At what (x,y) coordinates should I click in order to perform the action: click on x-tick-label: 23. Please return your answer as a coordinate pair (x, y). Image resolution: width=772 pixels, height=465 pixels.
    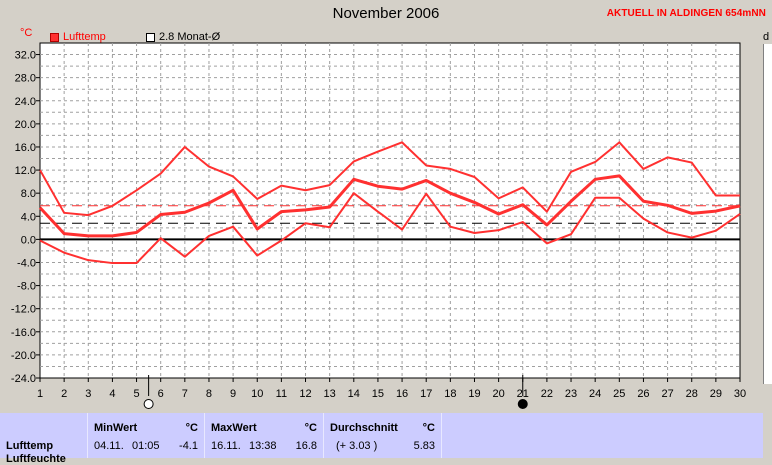
    Looking at the image, I should click on (571, 394).